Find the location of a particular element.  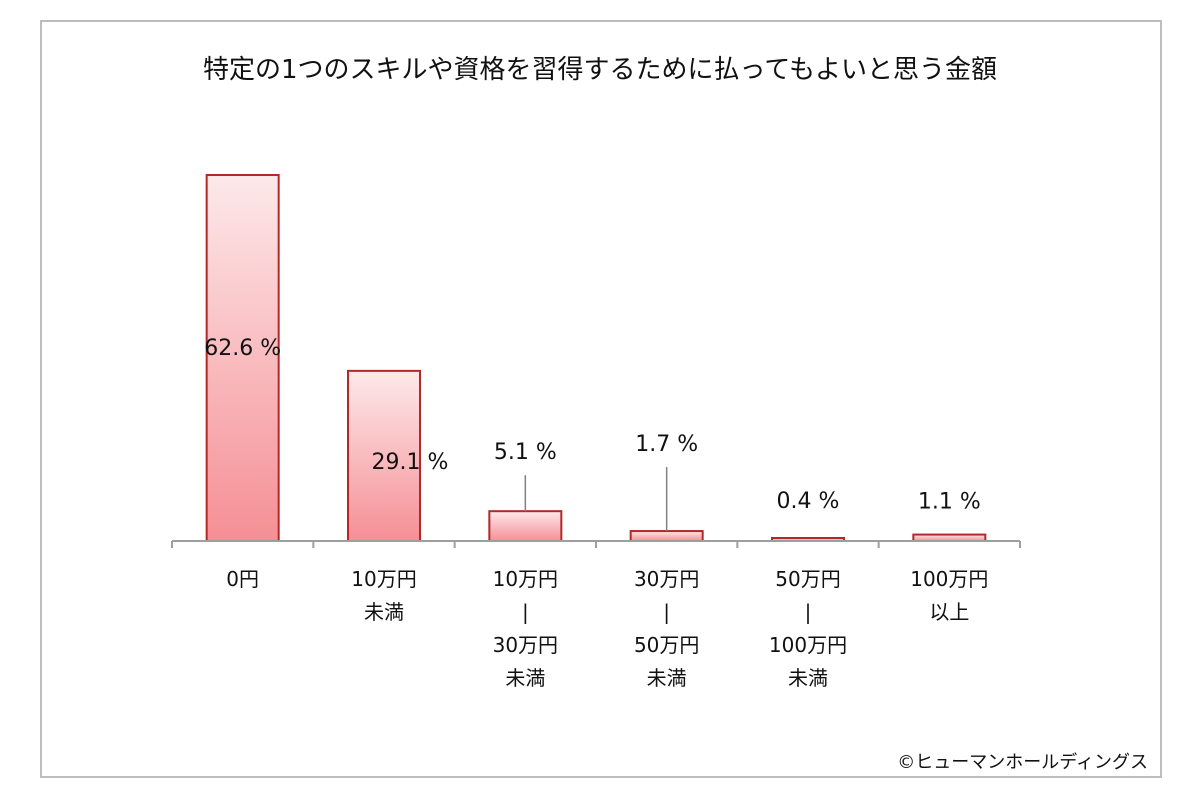

copyright-text: ©ヒューマンホールディングス is located at coordinates (1022, 762).